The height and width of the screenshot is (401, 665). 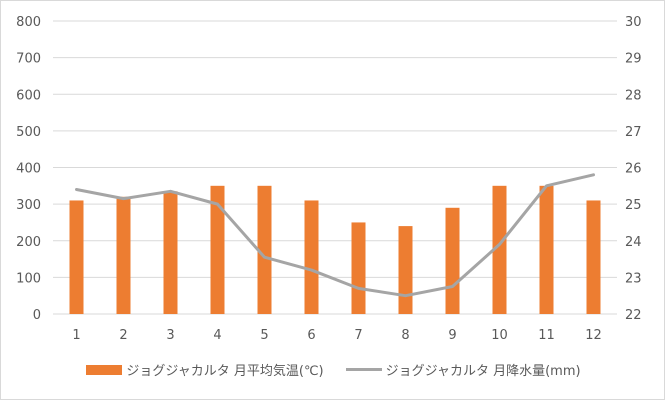 What do you see at coordinates (28, 95) in the screenshot?
I see `y-axis-tick-label: 600` at bounding box center [28, 95].